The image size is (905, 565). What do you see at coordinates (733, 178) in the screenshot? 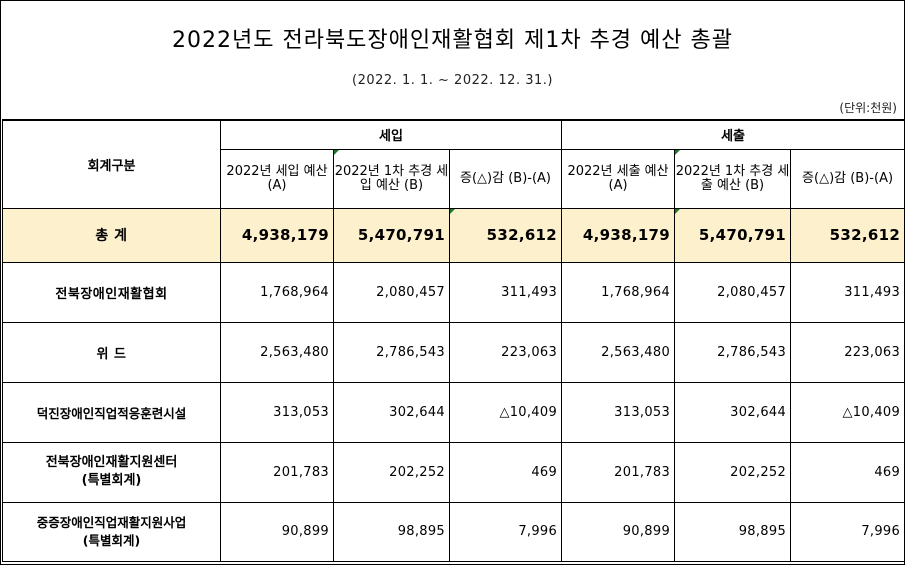
I see `exp-supp-header: 2022년 1차 추경 세출 예산 (B)` at bounding box center [733, 178].